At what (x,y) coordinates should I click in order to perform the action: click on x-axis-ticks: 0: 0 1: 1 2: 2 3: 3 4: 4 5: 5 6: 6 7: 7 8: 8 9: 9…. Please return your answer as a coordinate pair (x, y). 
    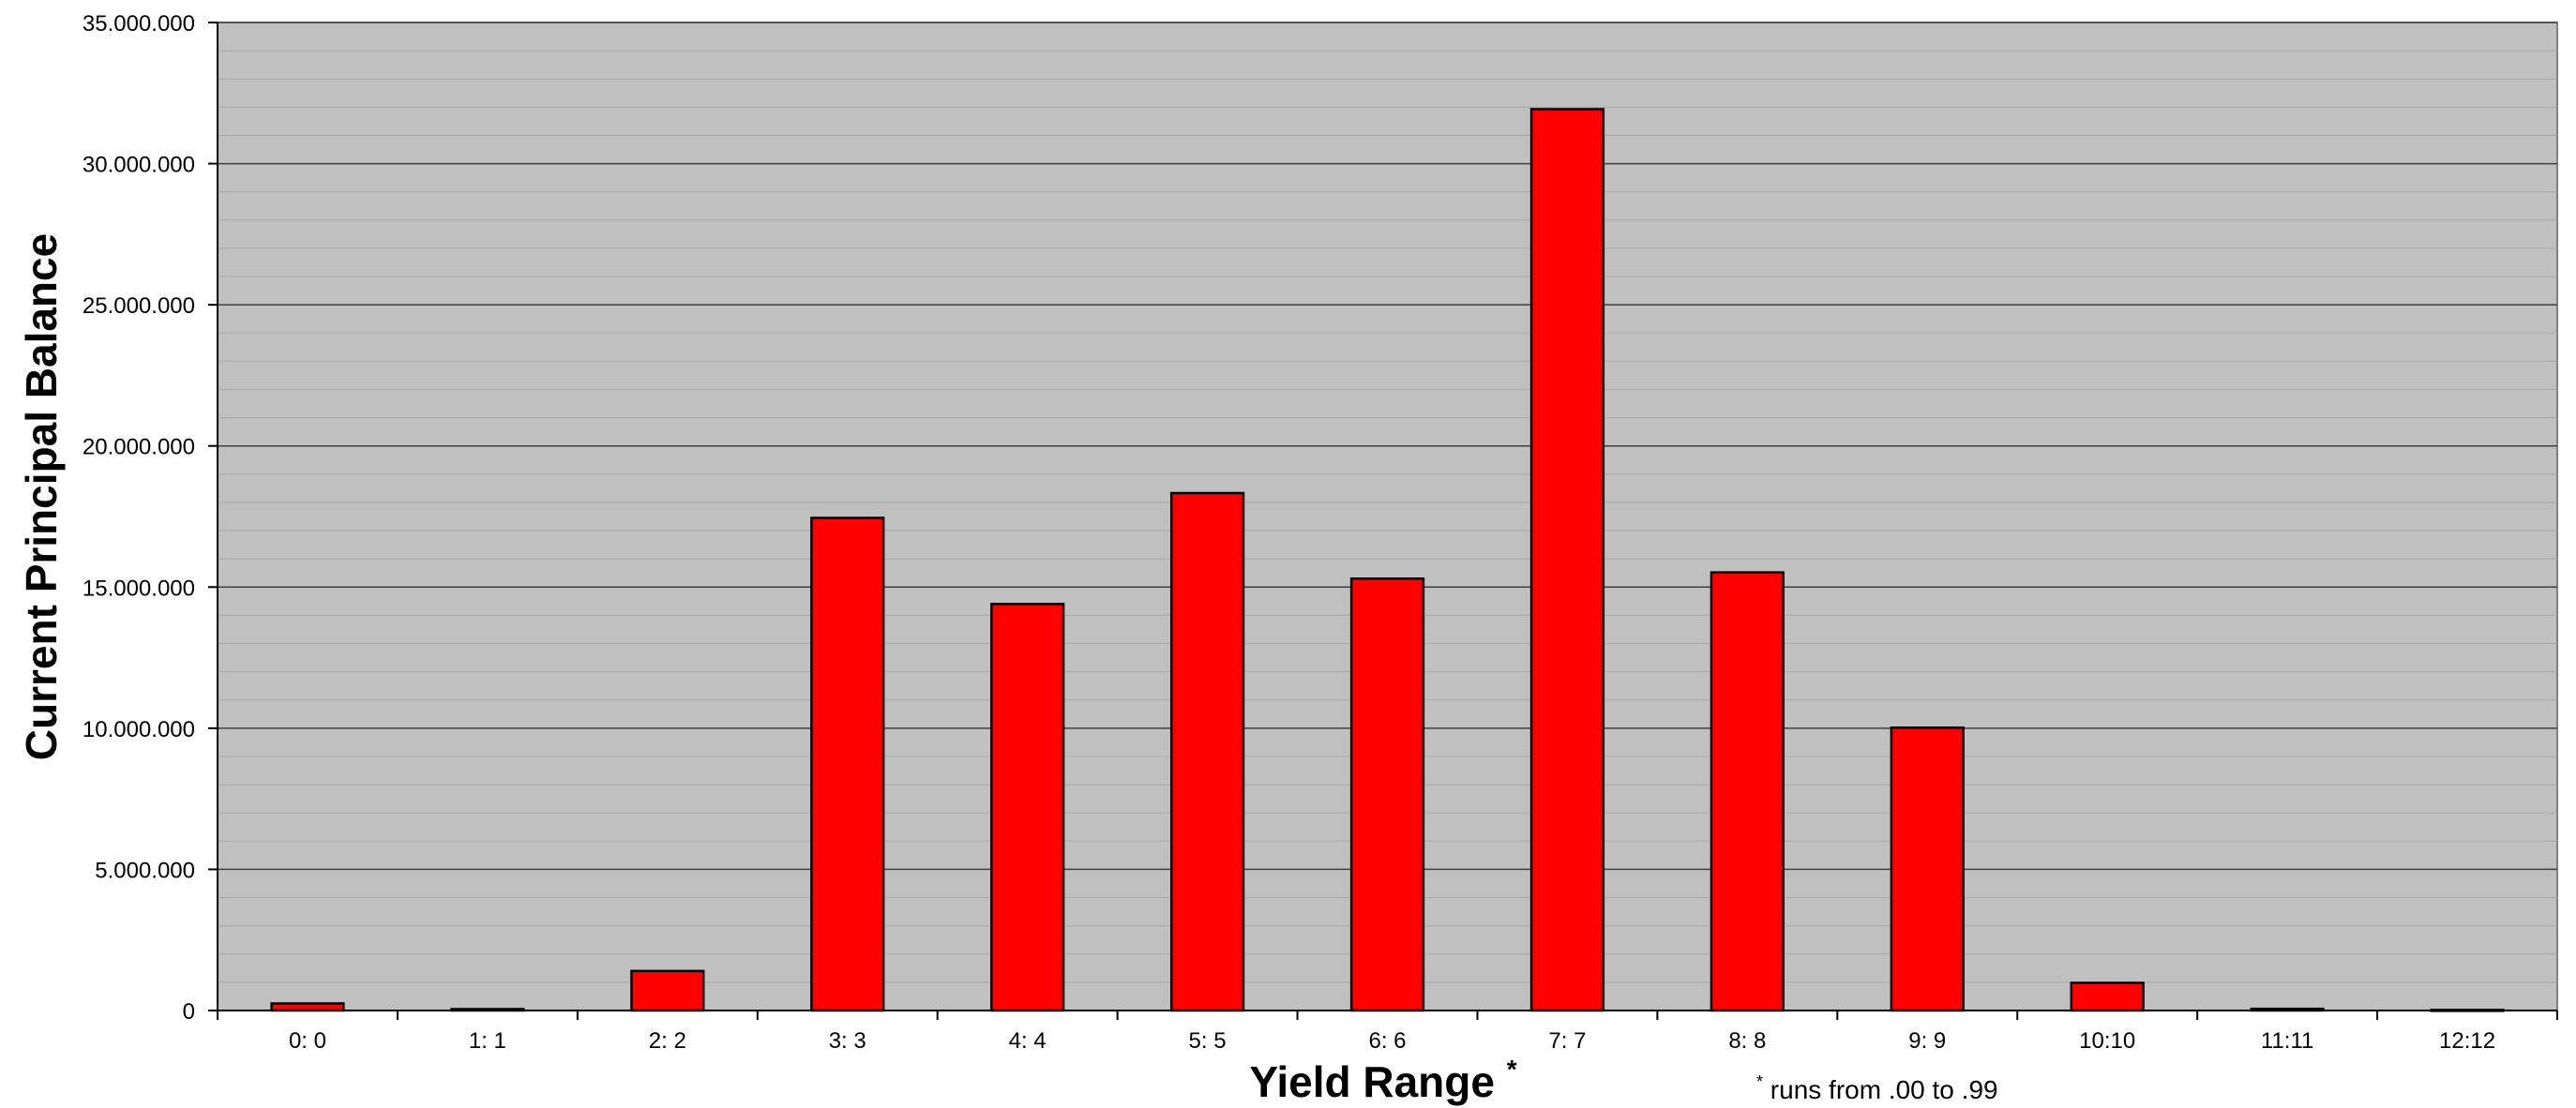
    Looking at the image, I should click on (1387, 1032).